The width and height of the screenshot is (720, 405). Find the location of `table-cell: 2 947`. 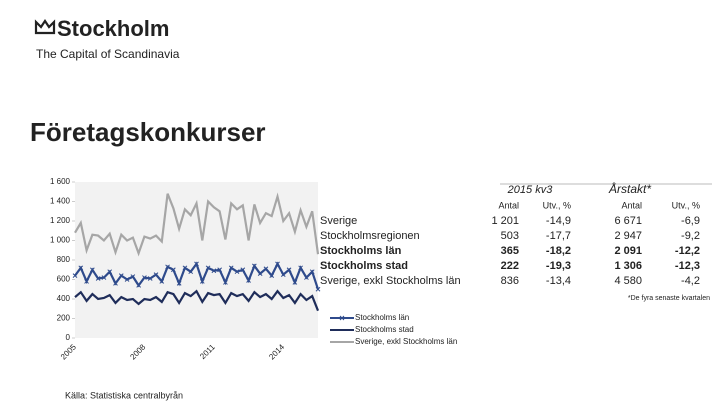

table-cell: 2 947 is located at coordinates (628, 236).